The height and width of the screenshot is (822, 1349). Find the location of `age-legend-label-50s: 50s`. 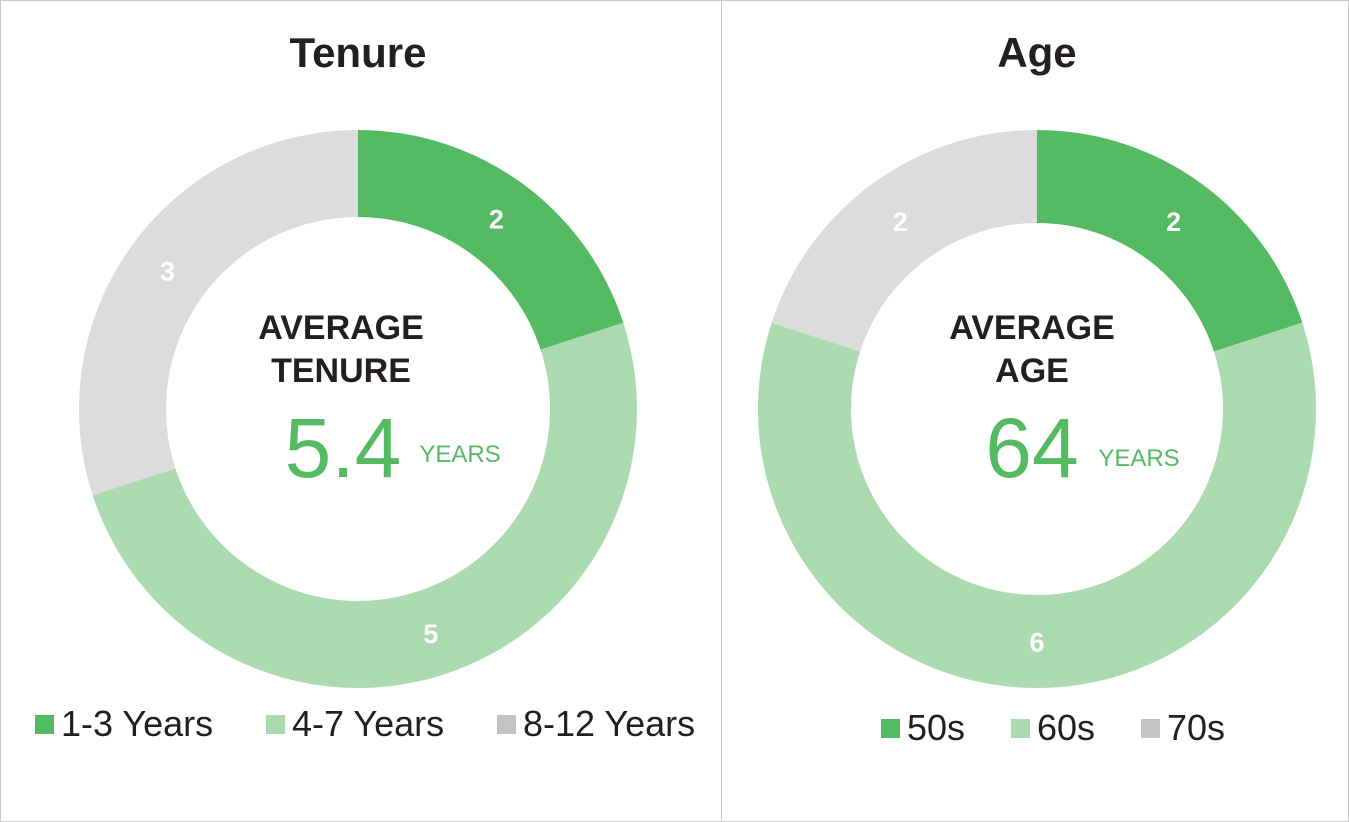

age-legend-label-50s: 50s is located at coordinates (936, 727).